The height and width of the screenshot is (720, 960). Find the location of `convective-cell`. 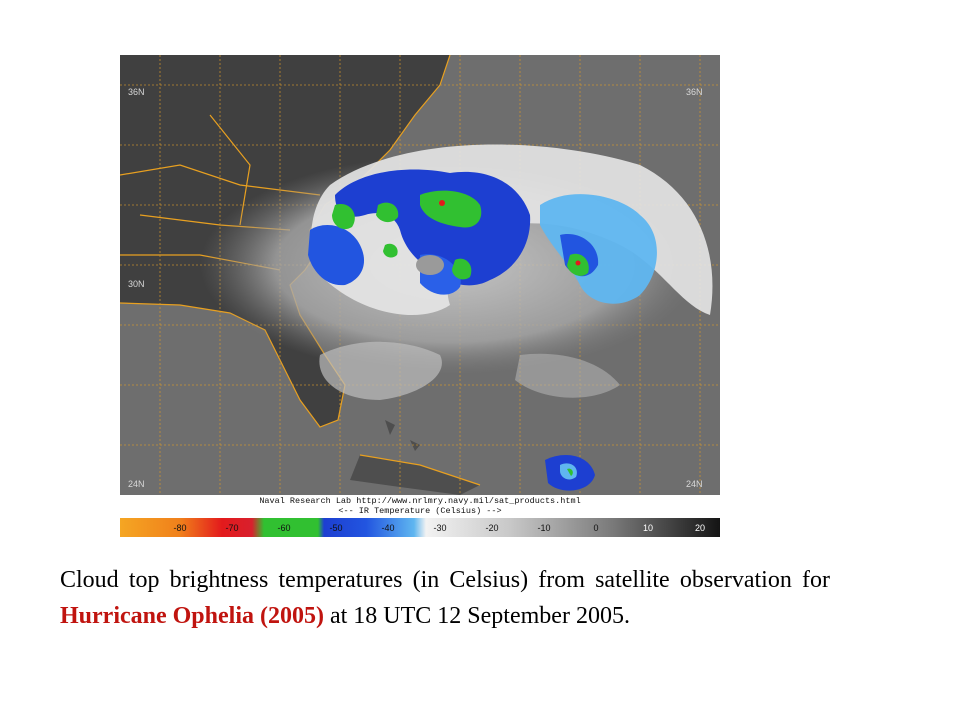

convective-cell is located at coordinates (570, 473).